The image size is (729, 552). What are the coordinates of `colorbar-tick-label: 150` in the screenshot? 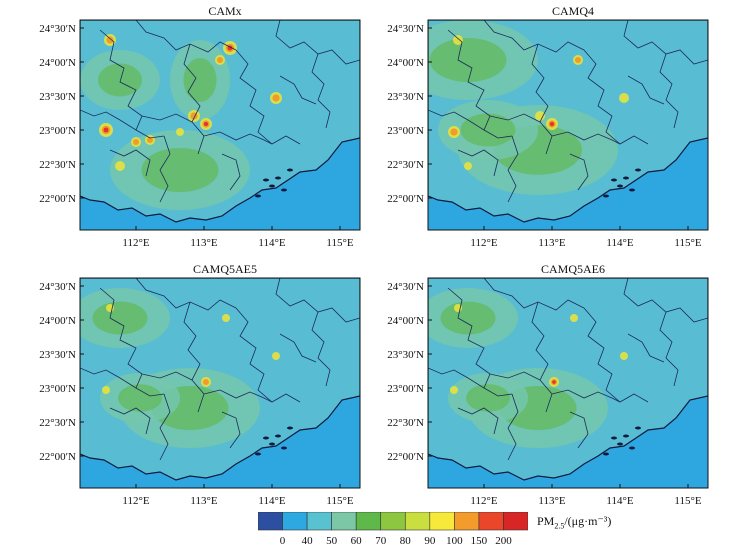 It's located at (479, 541).